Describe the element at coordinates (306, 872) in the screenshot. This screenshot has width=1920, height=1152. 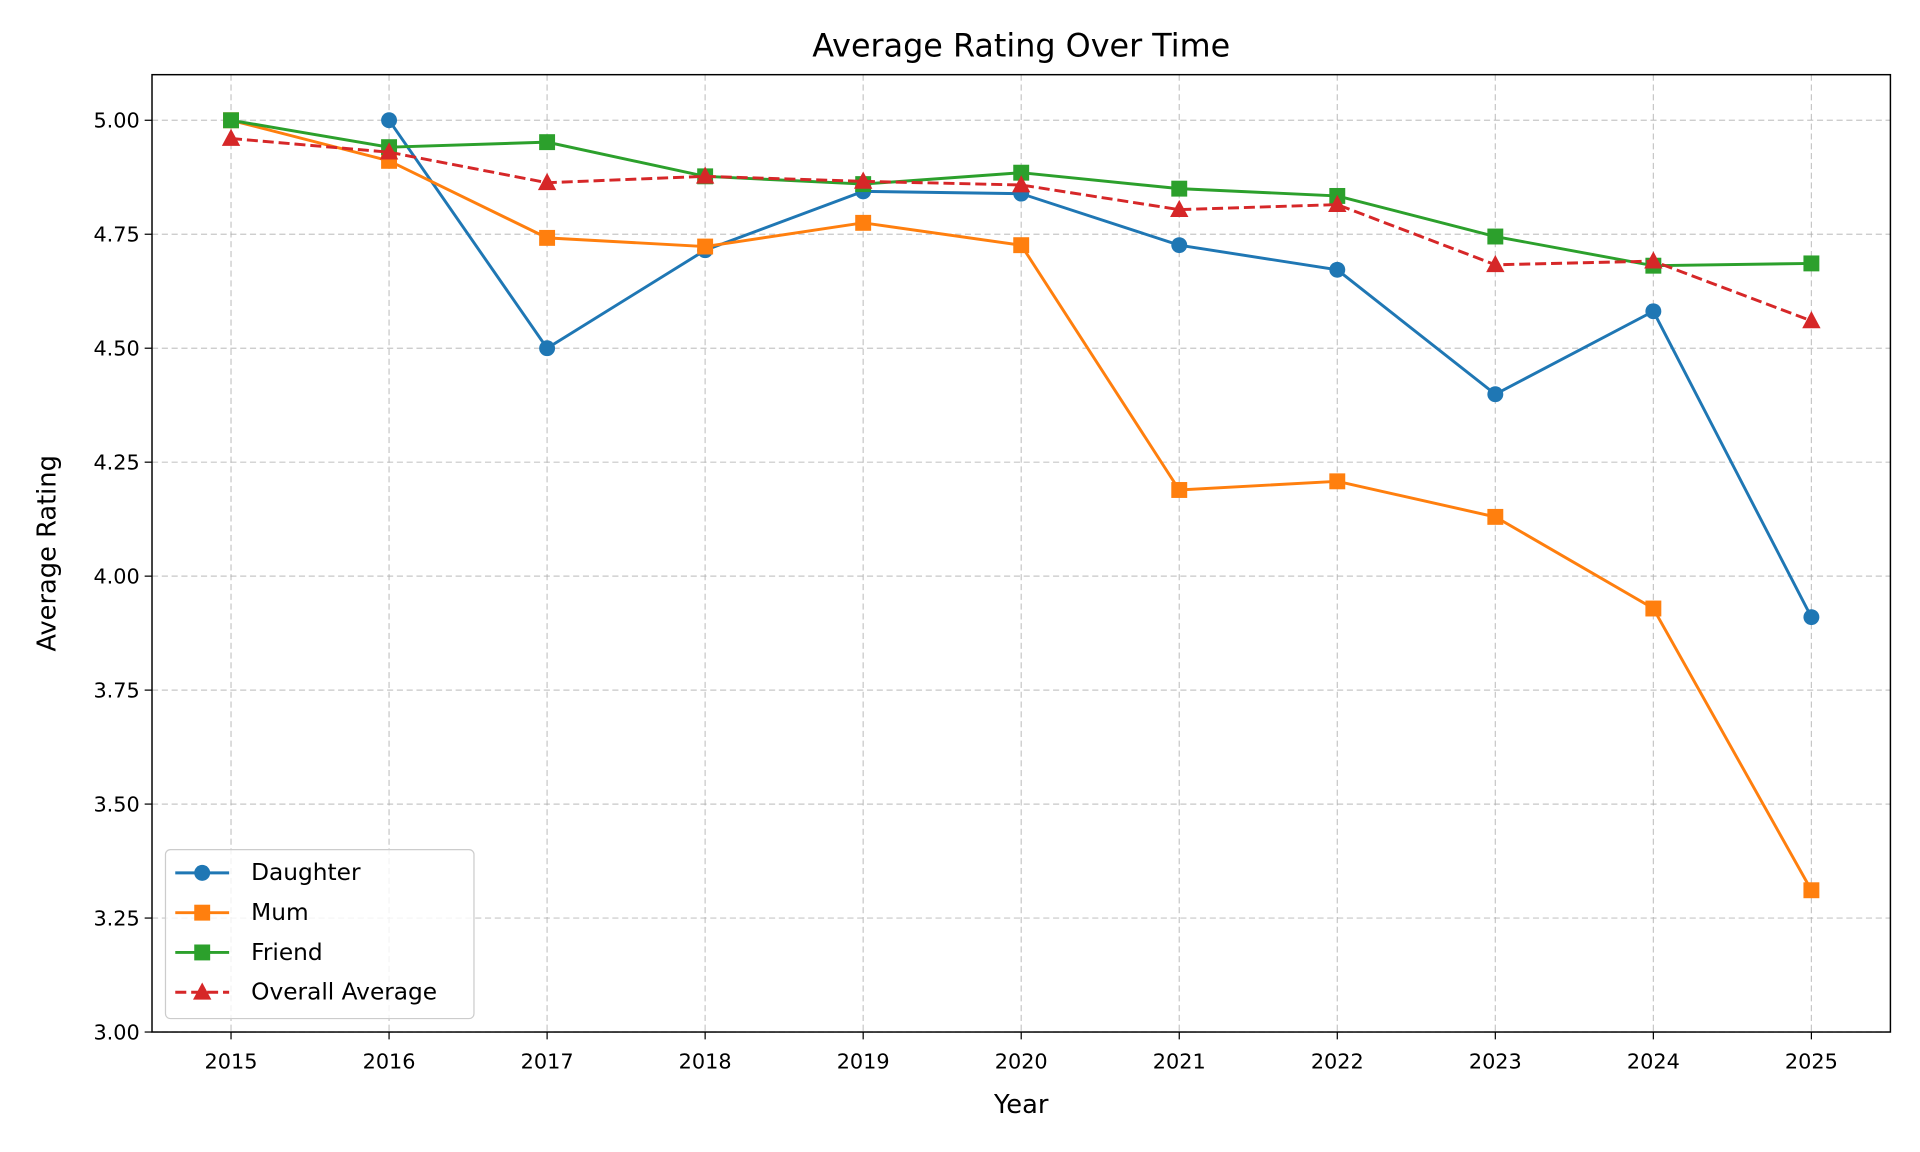
I see `legend-label: Daughter` at that location.